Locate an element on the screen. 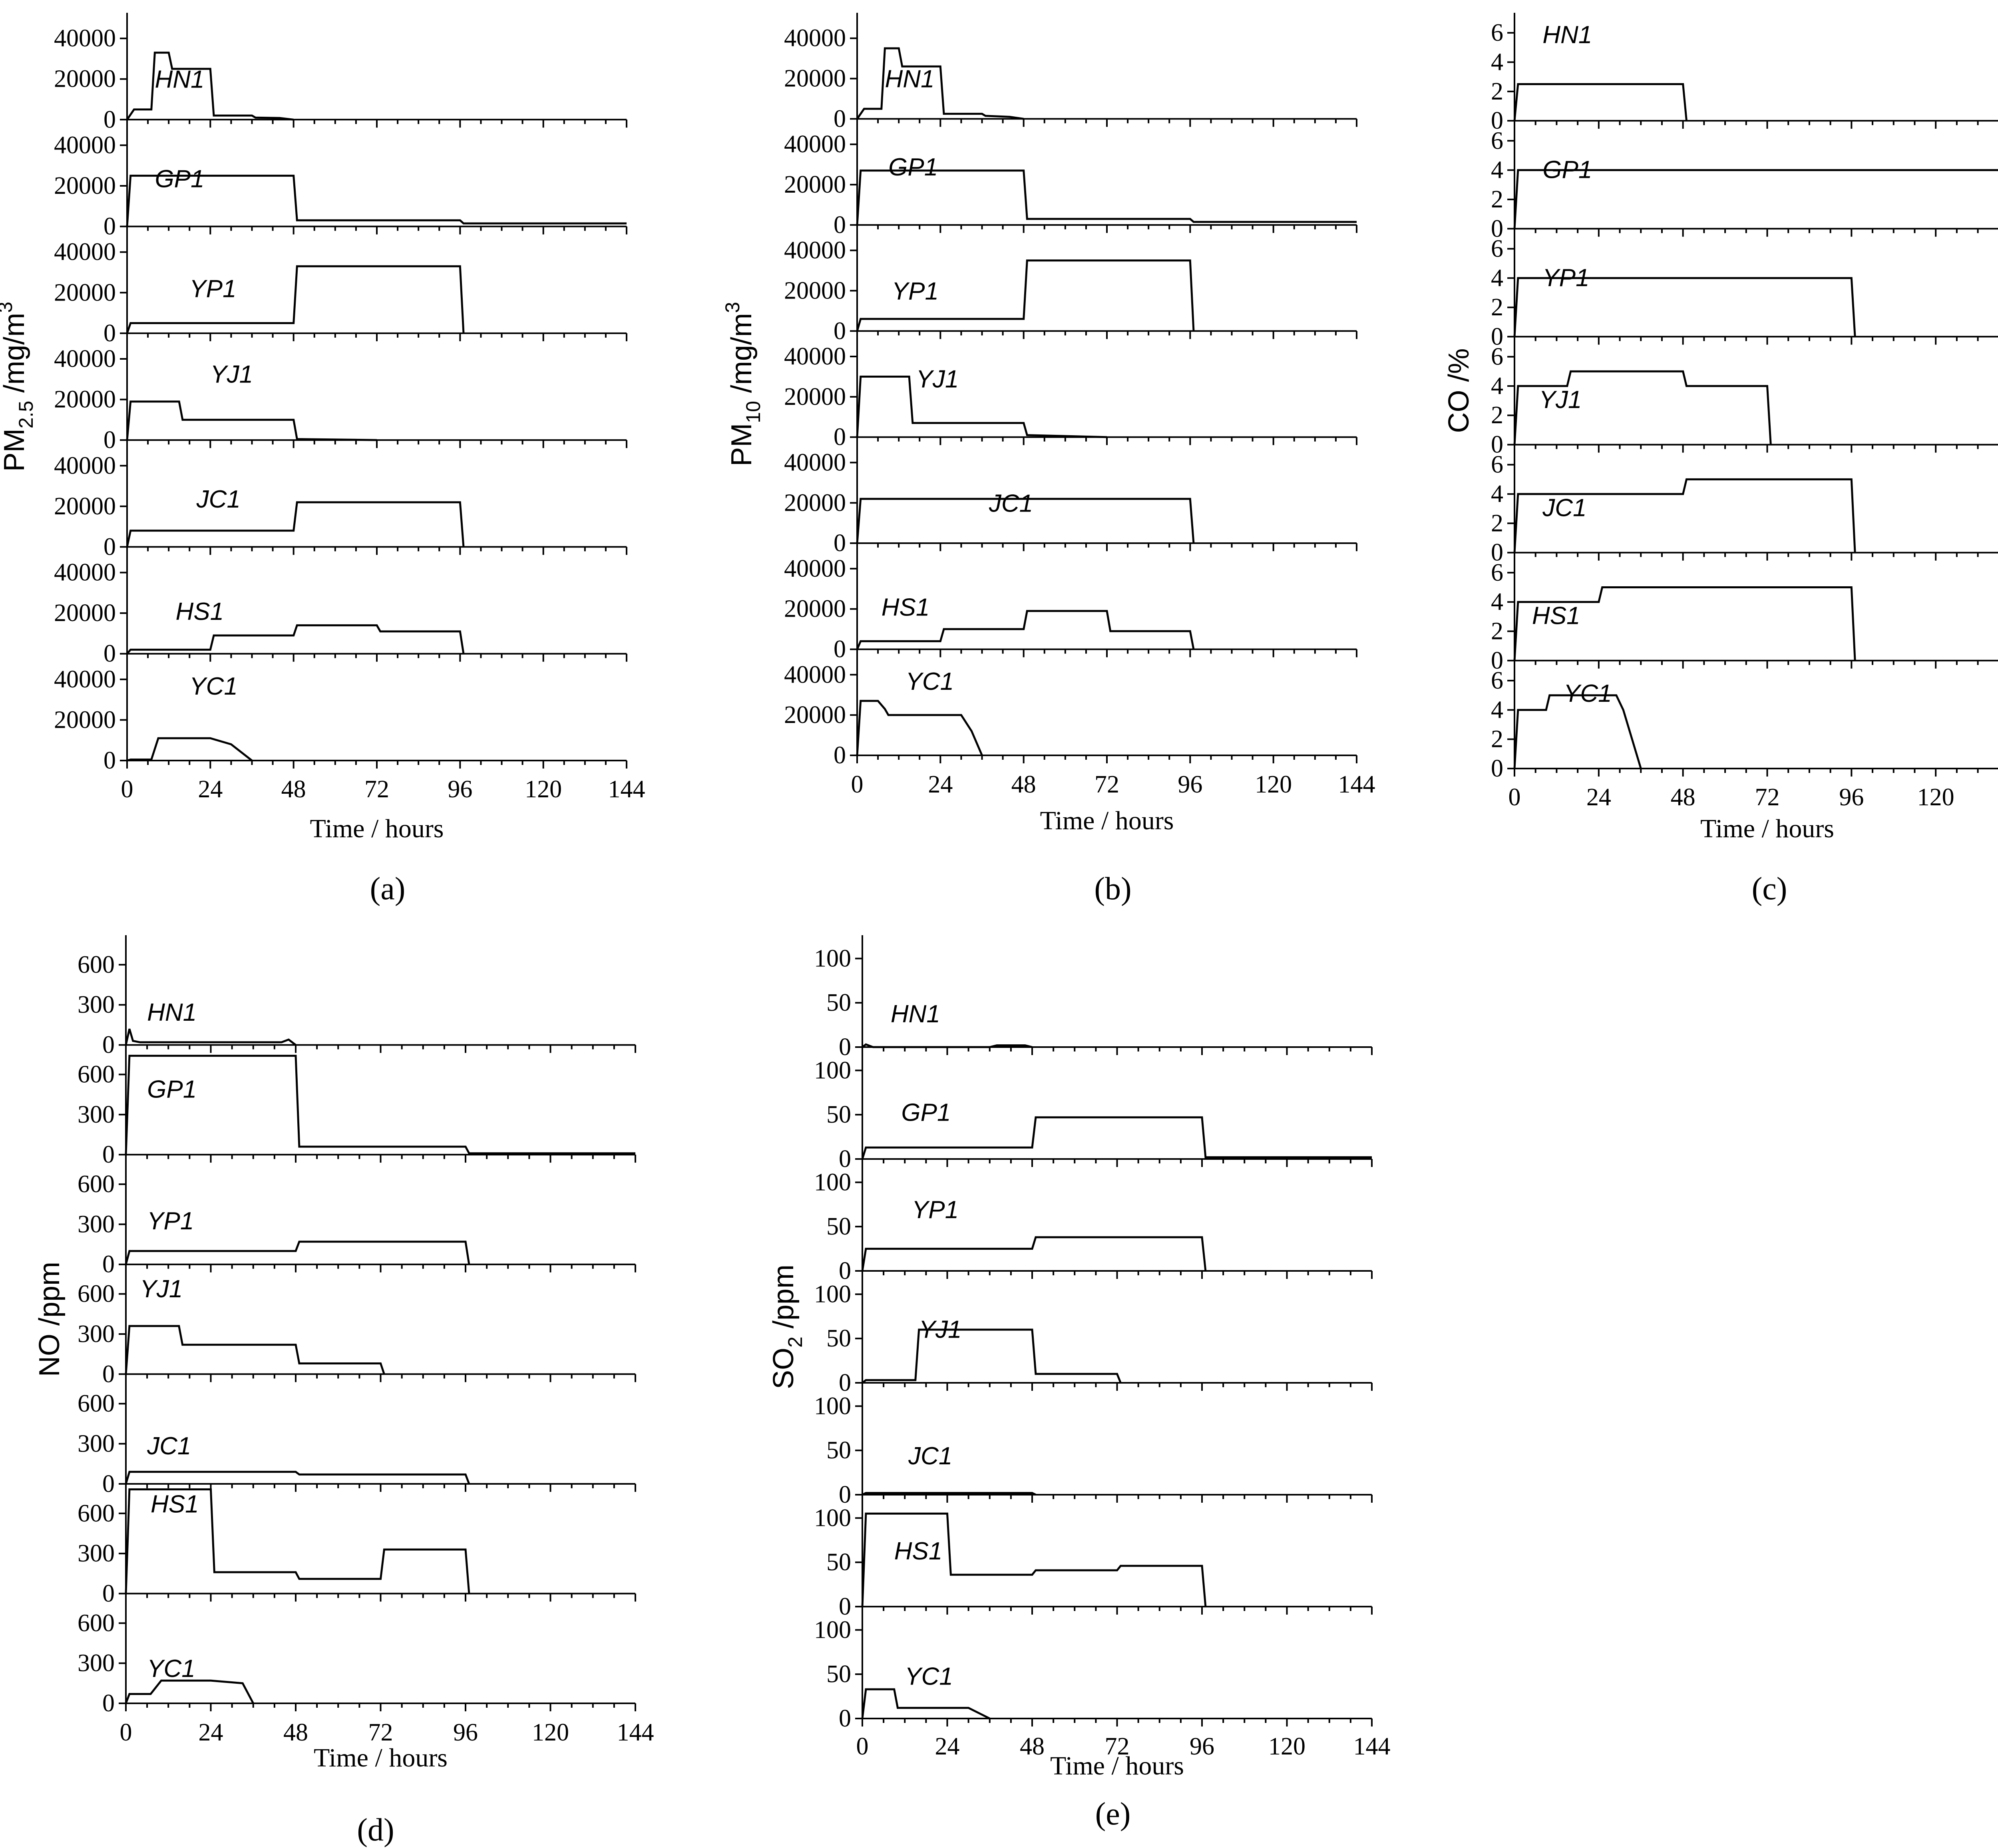 The width and height of the screenshot is (1998, 1848). subplot-yc1: 0 300 600 YC1 is located at coordinates (357, 1655).